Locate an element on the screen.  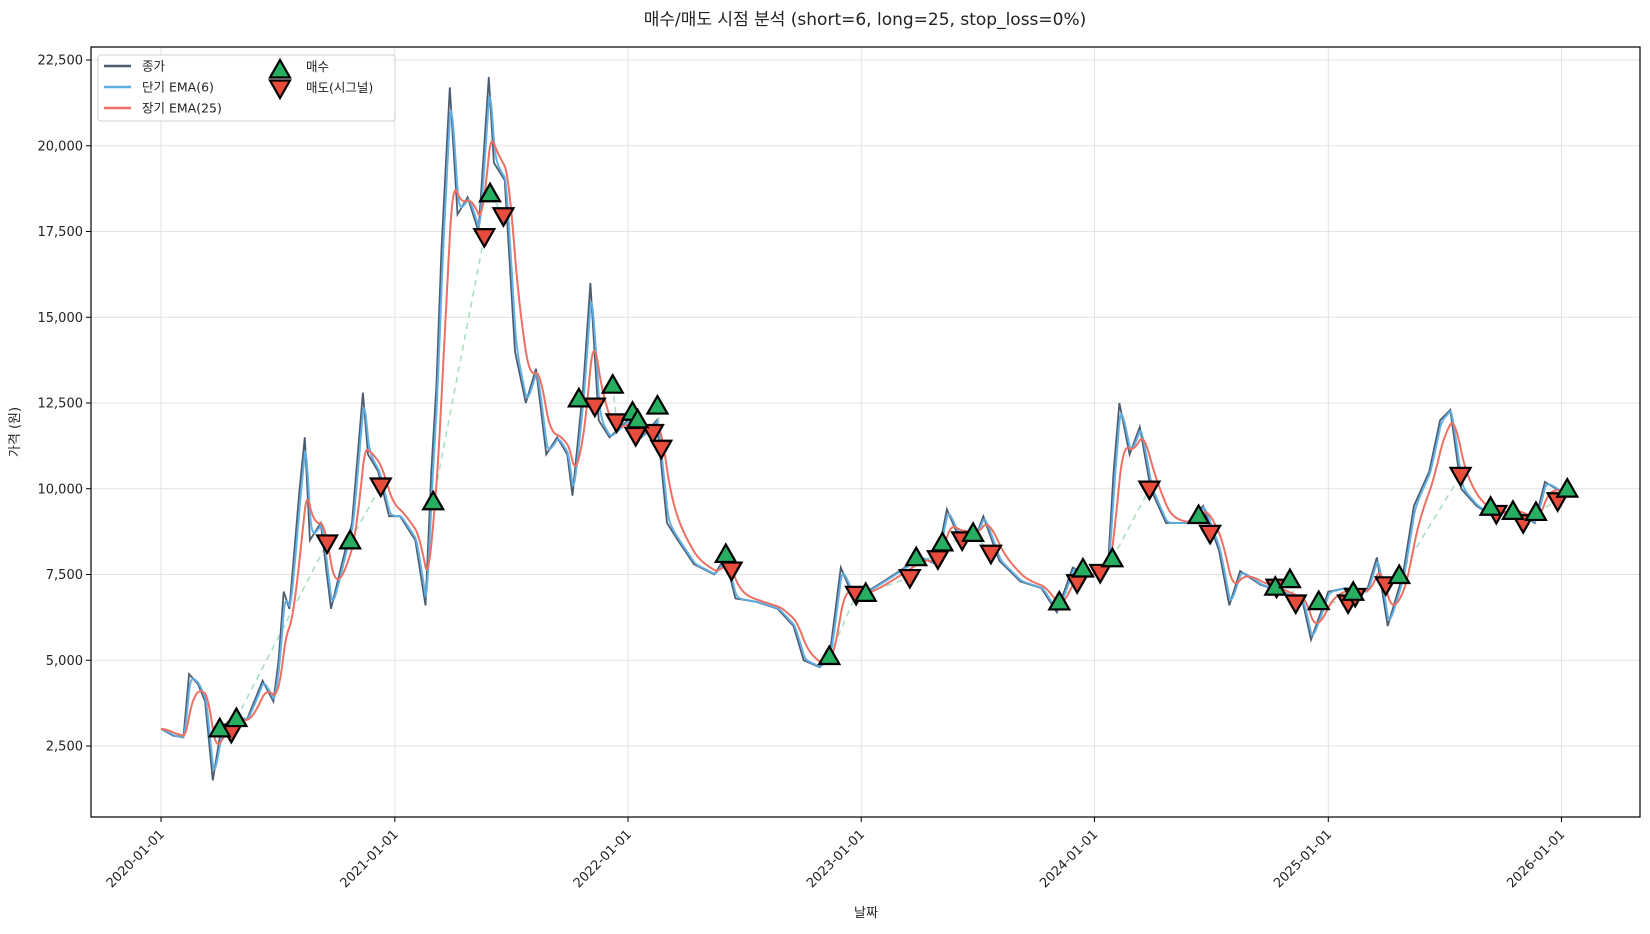
legend-label: 장기 EMA(25) is located at coordinates (182, 108).